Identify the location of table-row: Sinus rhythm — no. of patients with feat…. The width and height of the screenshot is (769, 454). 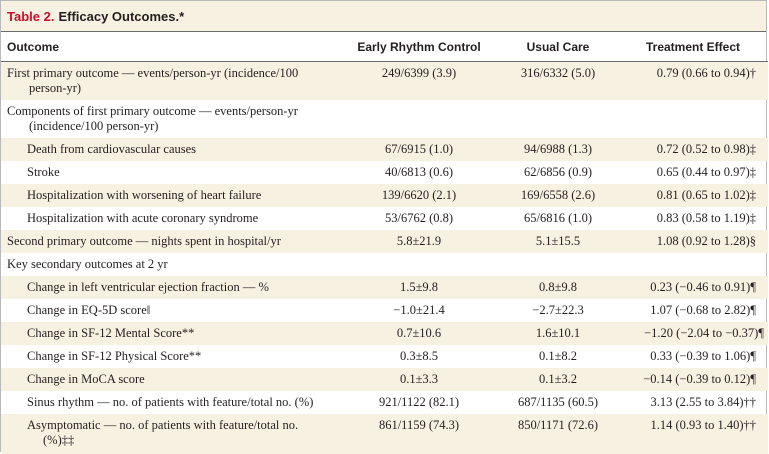
(384, 402).